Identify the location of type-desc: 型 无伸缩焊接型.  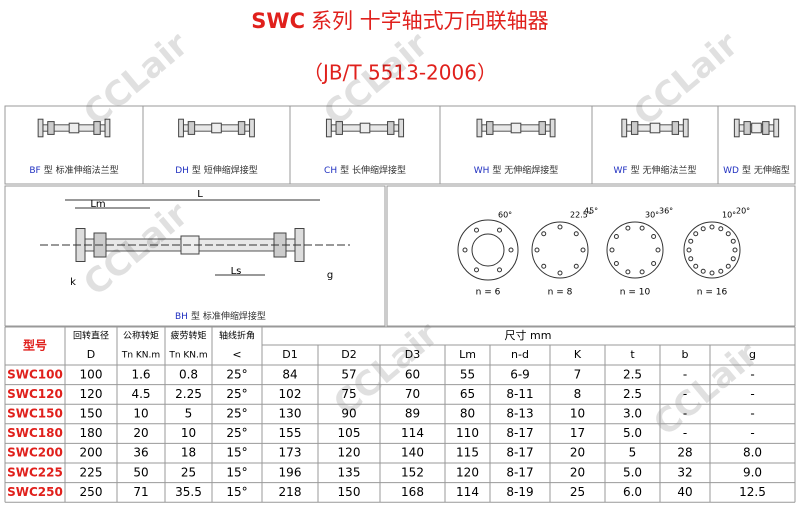
(525, 170).